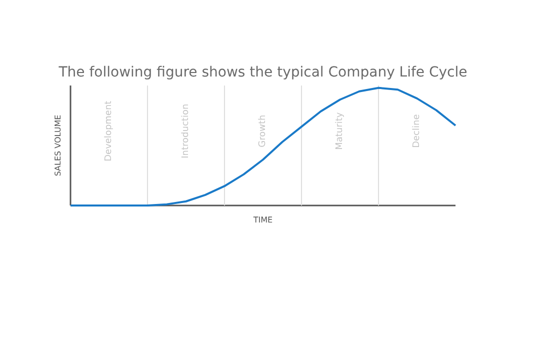 The image size is (551, 355). I want to click on annotation: Maturity, so click(340, 131).